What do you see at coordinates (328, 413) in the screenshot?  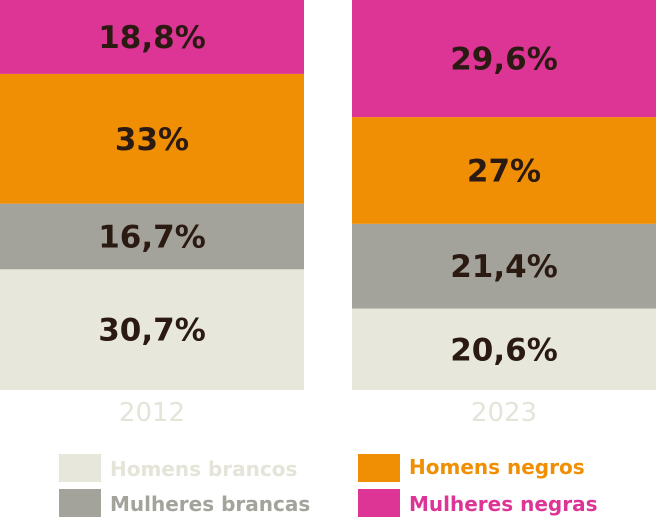 I see `category-labels-group: 2012 2023` at bounding box center [328, 413].